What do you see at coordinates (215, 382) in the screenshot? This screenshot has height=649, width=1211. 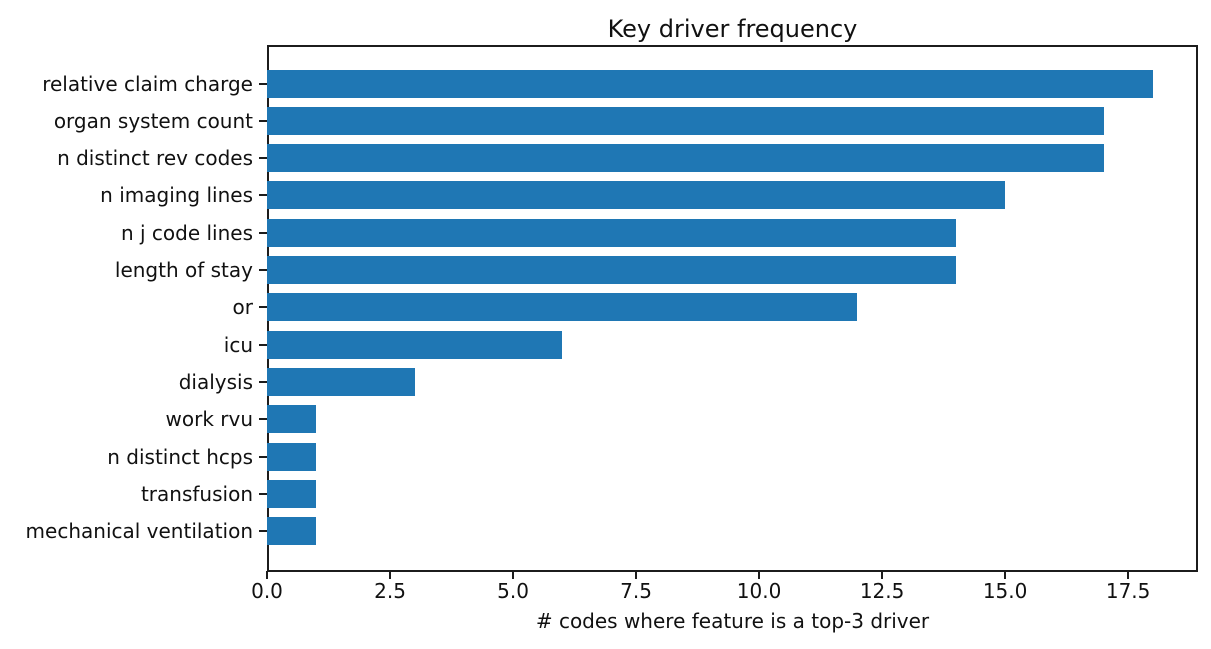 I see `y-tick-label: dialysis` at bounding box center [215, 382].